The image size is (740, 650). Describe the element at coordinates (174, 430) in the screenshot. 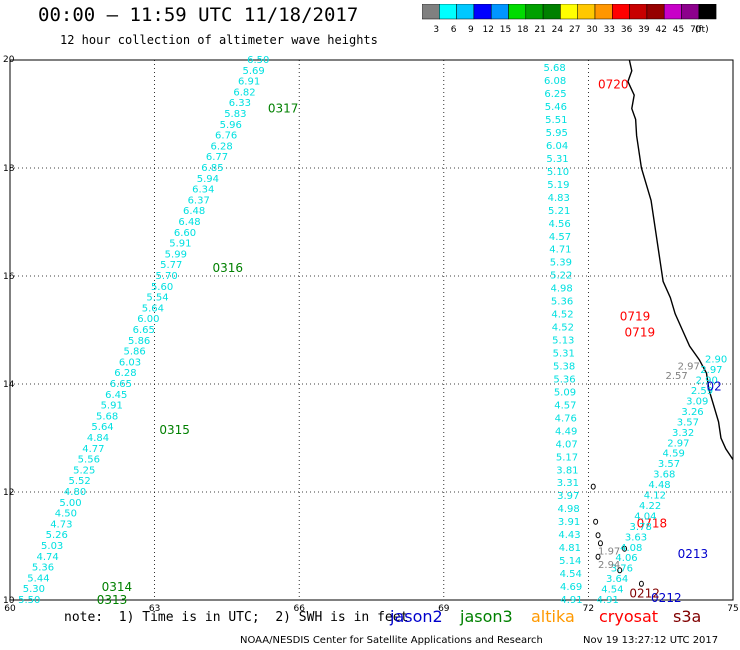

I see `pass-time-label: 0315` at that location.